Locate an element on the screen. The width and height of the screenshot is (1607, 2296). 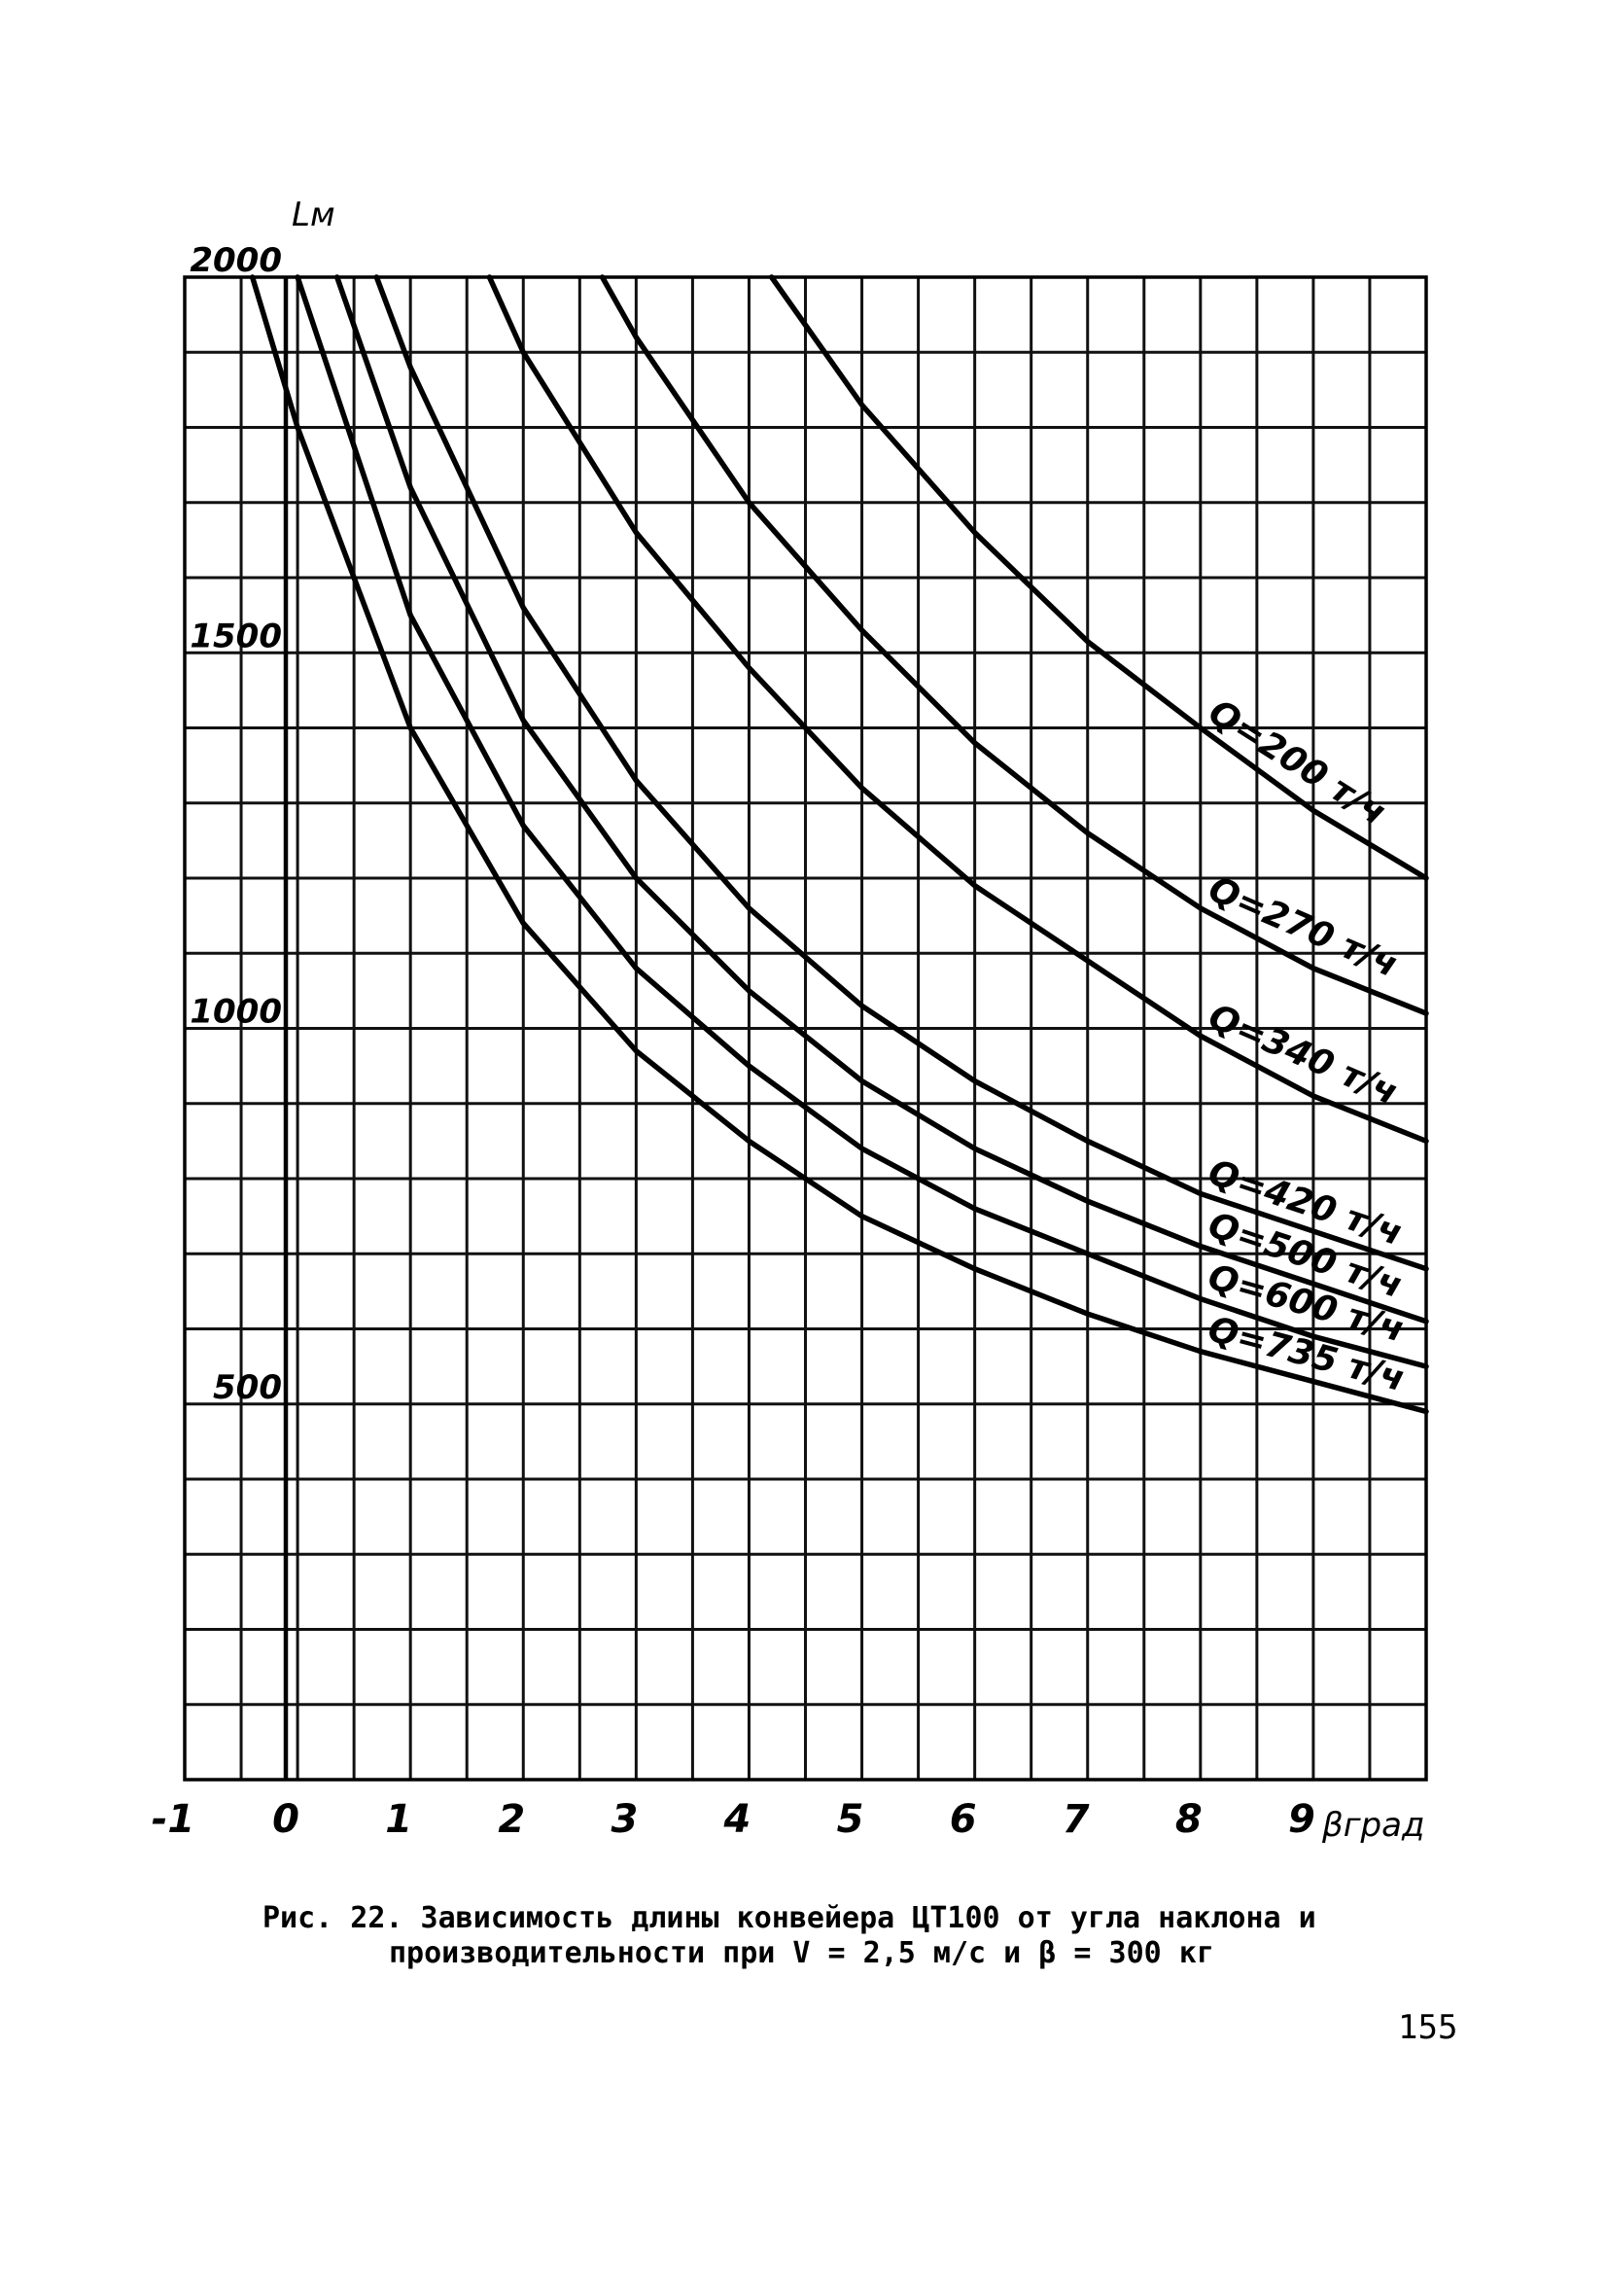
x-tick-label: 9 is located at coordinates (1301, 1820).